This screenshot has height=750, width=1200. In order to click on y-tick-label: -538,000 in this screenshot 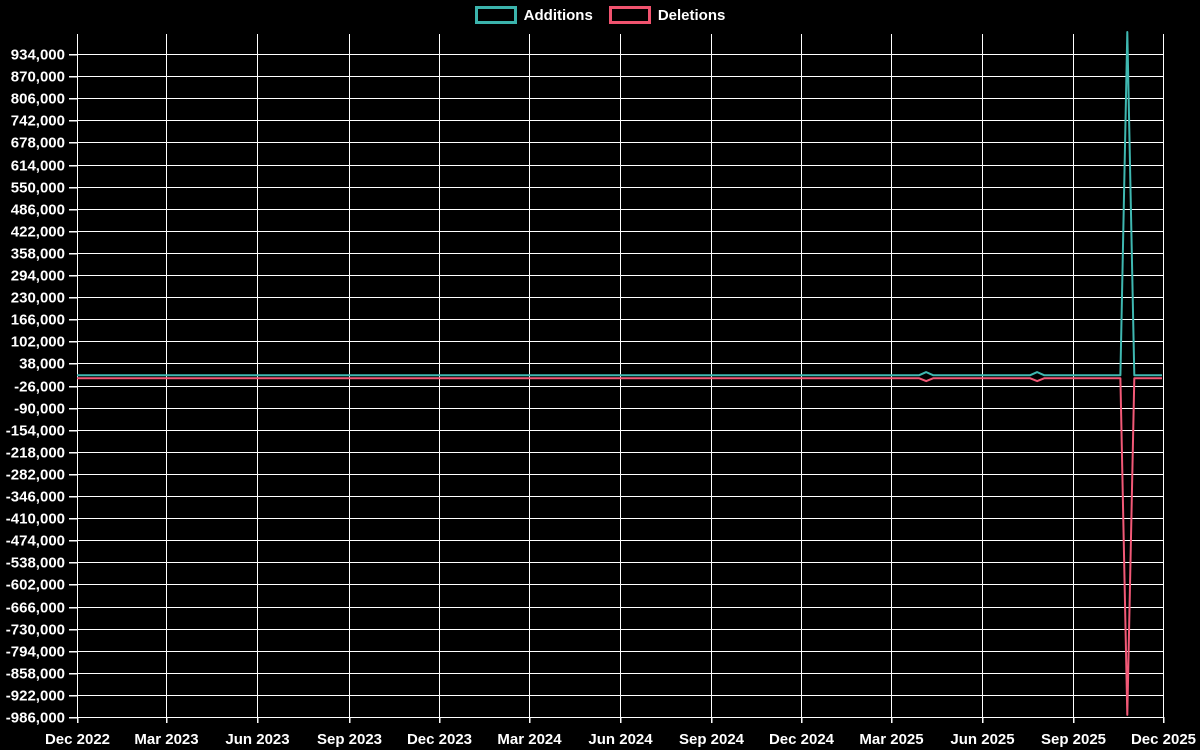, I will do `click(35, 563)`.